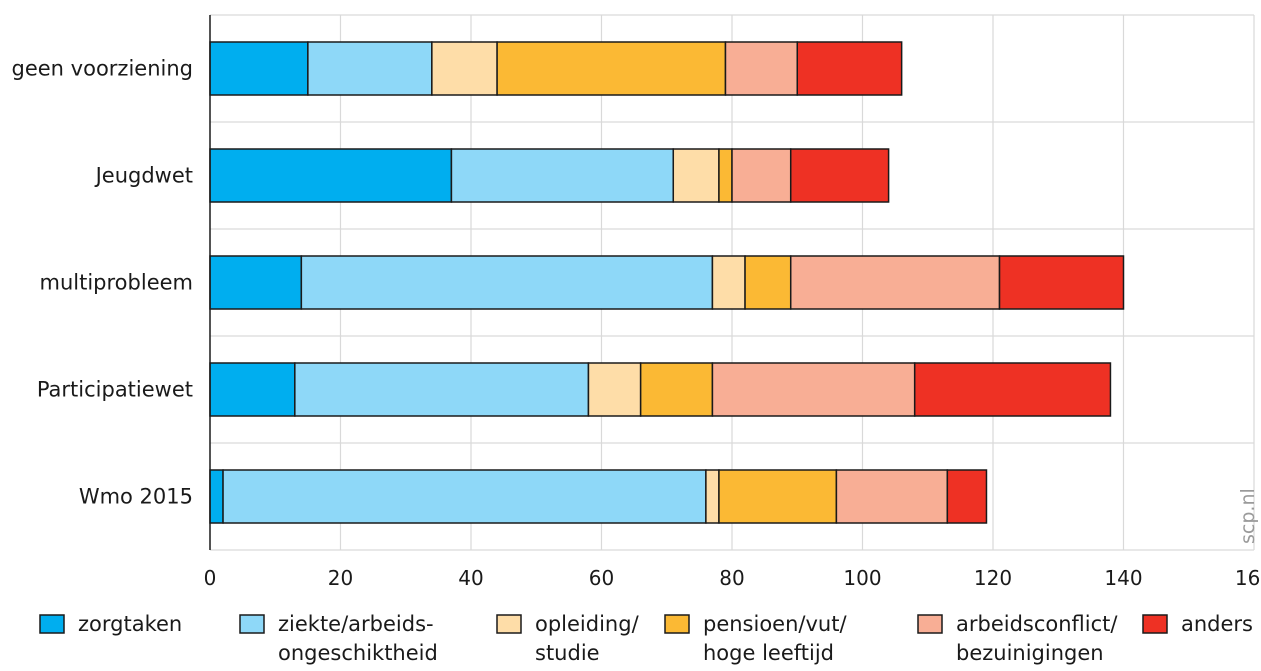  I want to click on category-label: Wmo 2015, so click(136, 497).